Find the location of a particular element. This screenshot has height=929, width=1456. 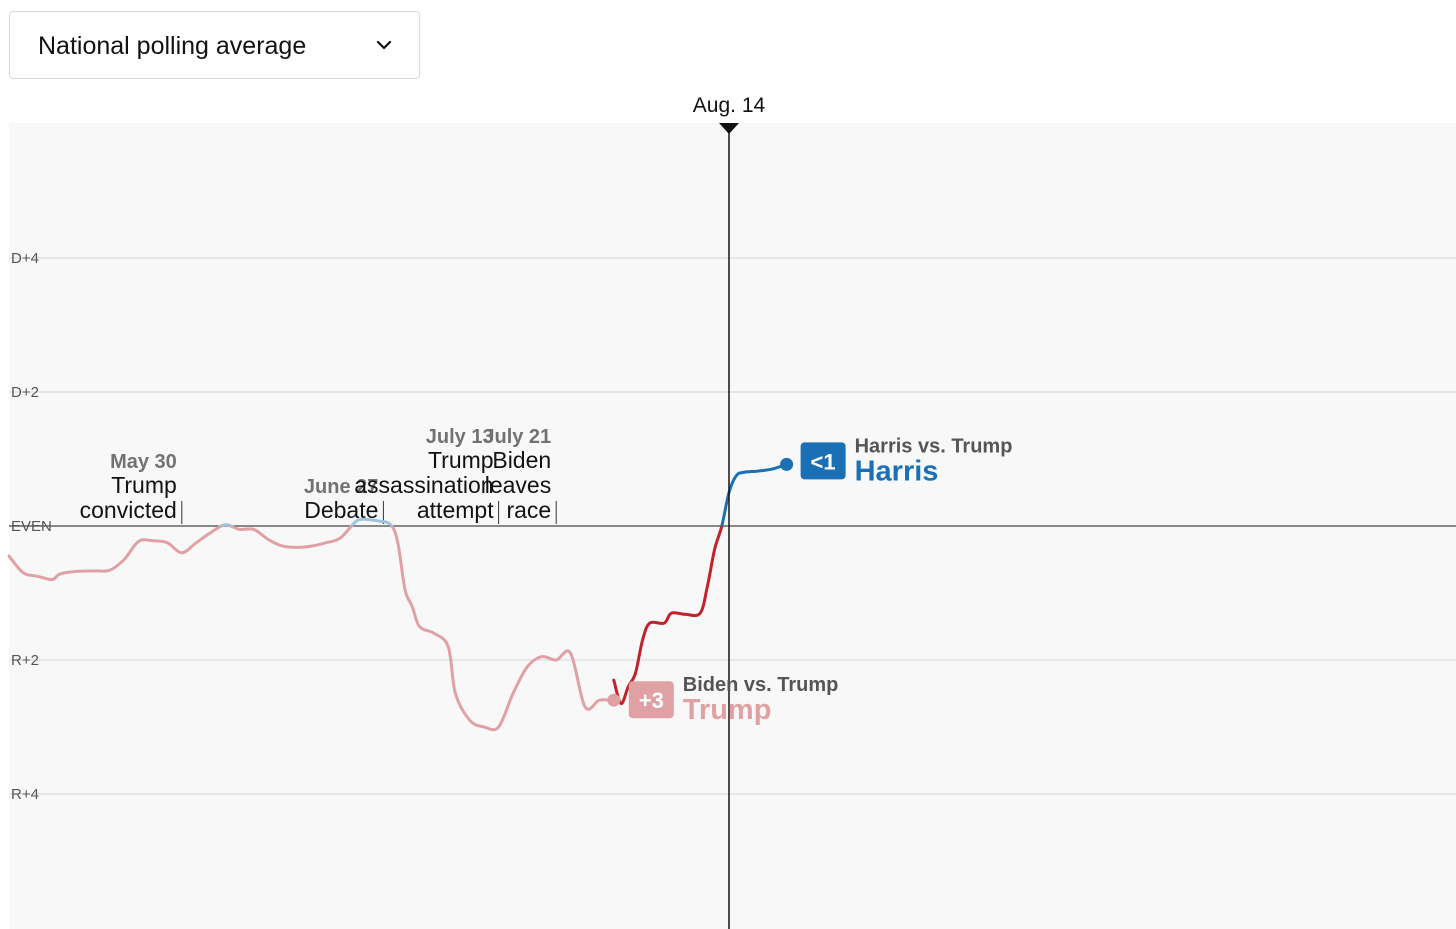

event-description-line: Biden is located at coordinates (521, 460).